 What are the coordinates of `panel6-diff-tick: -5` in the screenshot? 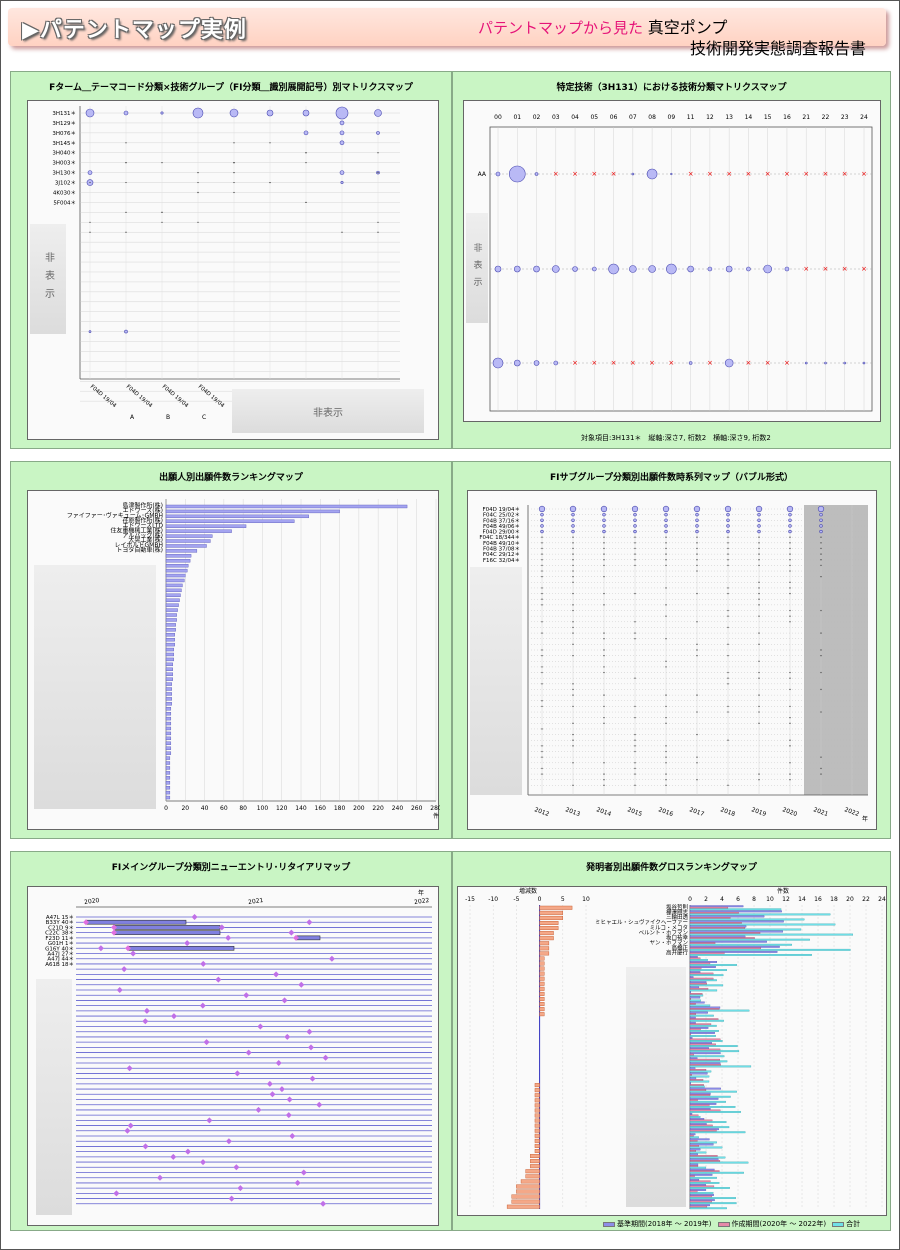 It's located at (516, 899).